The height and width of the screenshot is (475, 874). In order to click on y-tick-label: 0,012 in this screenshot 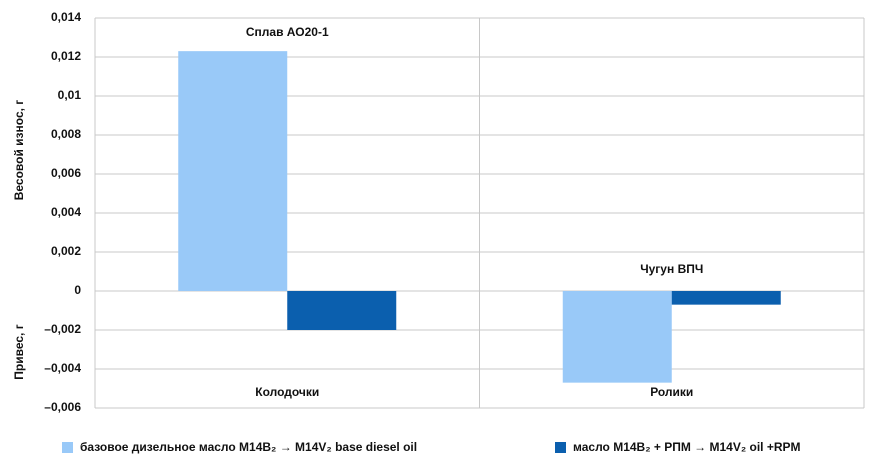, I will do `click(66, 56)`.